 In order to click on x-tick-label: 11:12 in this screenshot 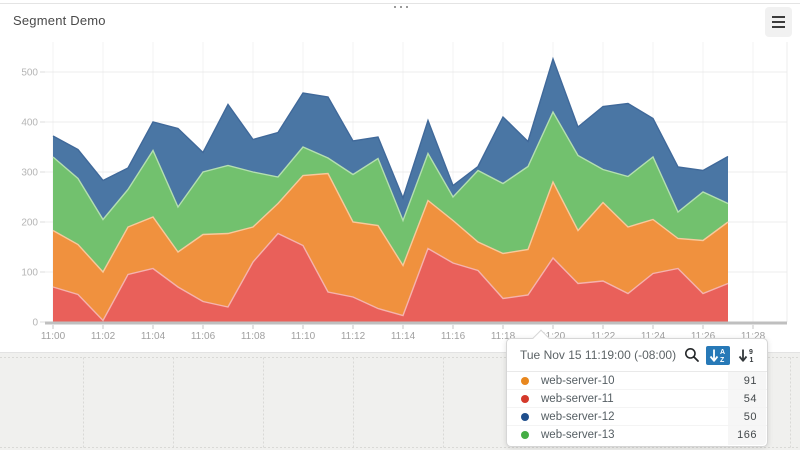, I will do `click(353, 336)`.